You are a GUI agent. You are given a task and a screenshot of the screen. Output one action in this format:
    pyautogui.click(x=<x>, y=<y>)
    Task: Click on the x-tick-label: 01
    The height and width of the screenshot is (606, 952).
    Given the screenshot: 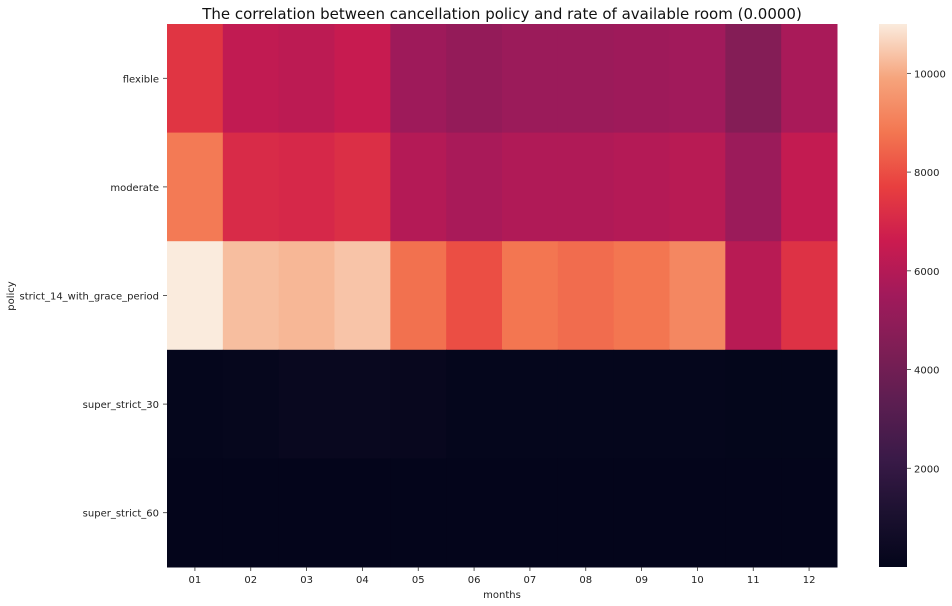 What is the action you would take?
    pyautogui.click(x=195, y=580)
    